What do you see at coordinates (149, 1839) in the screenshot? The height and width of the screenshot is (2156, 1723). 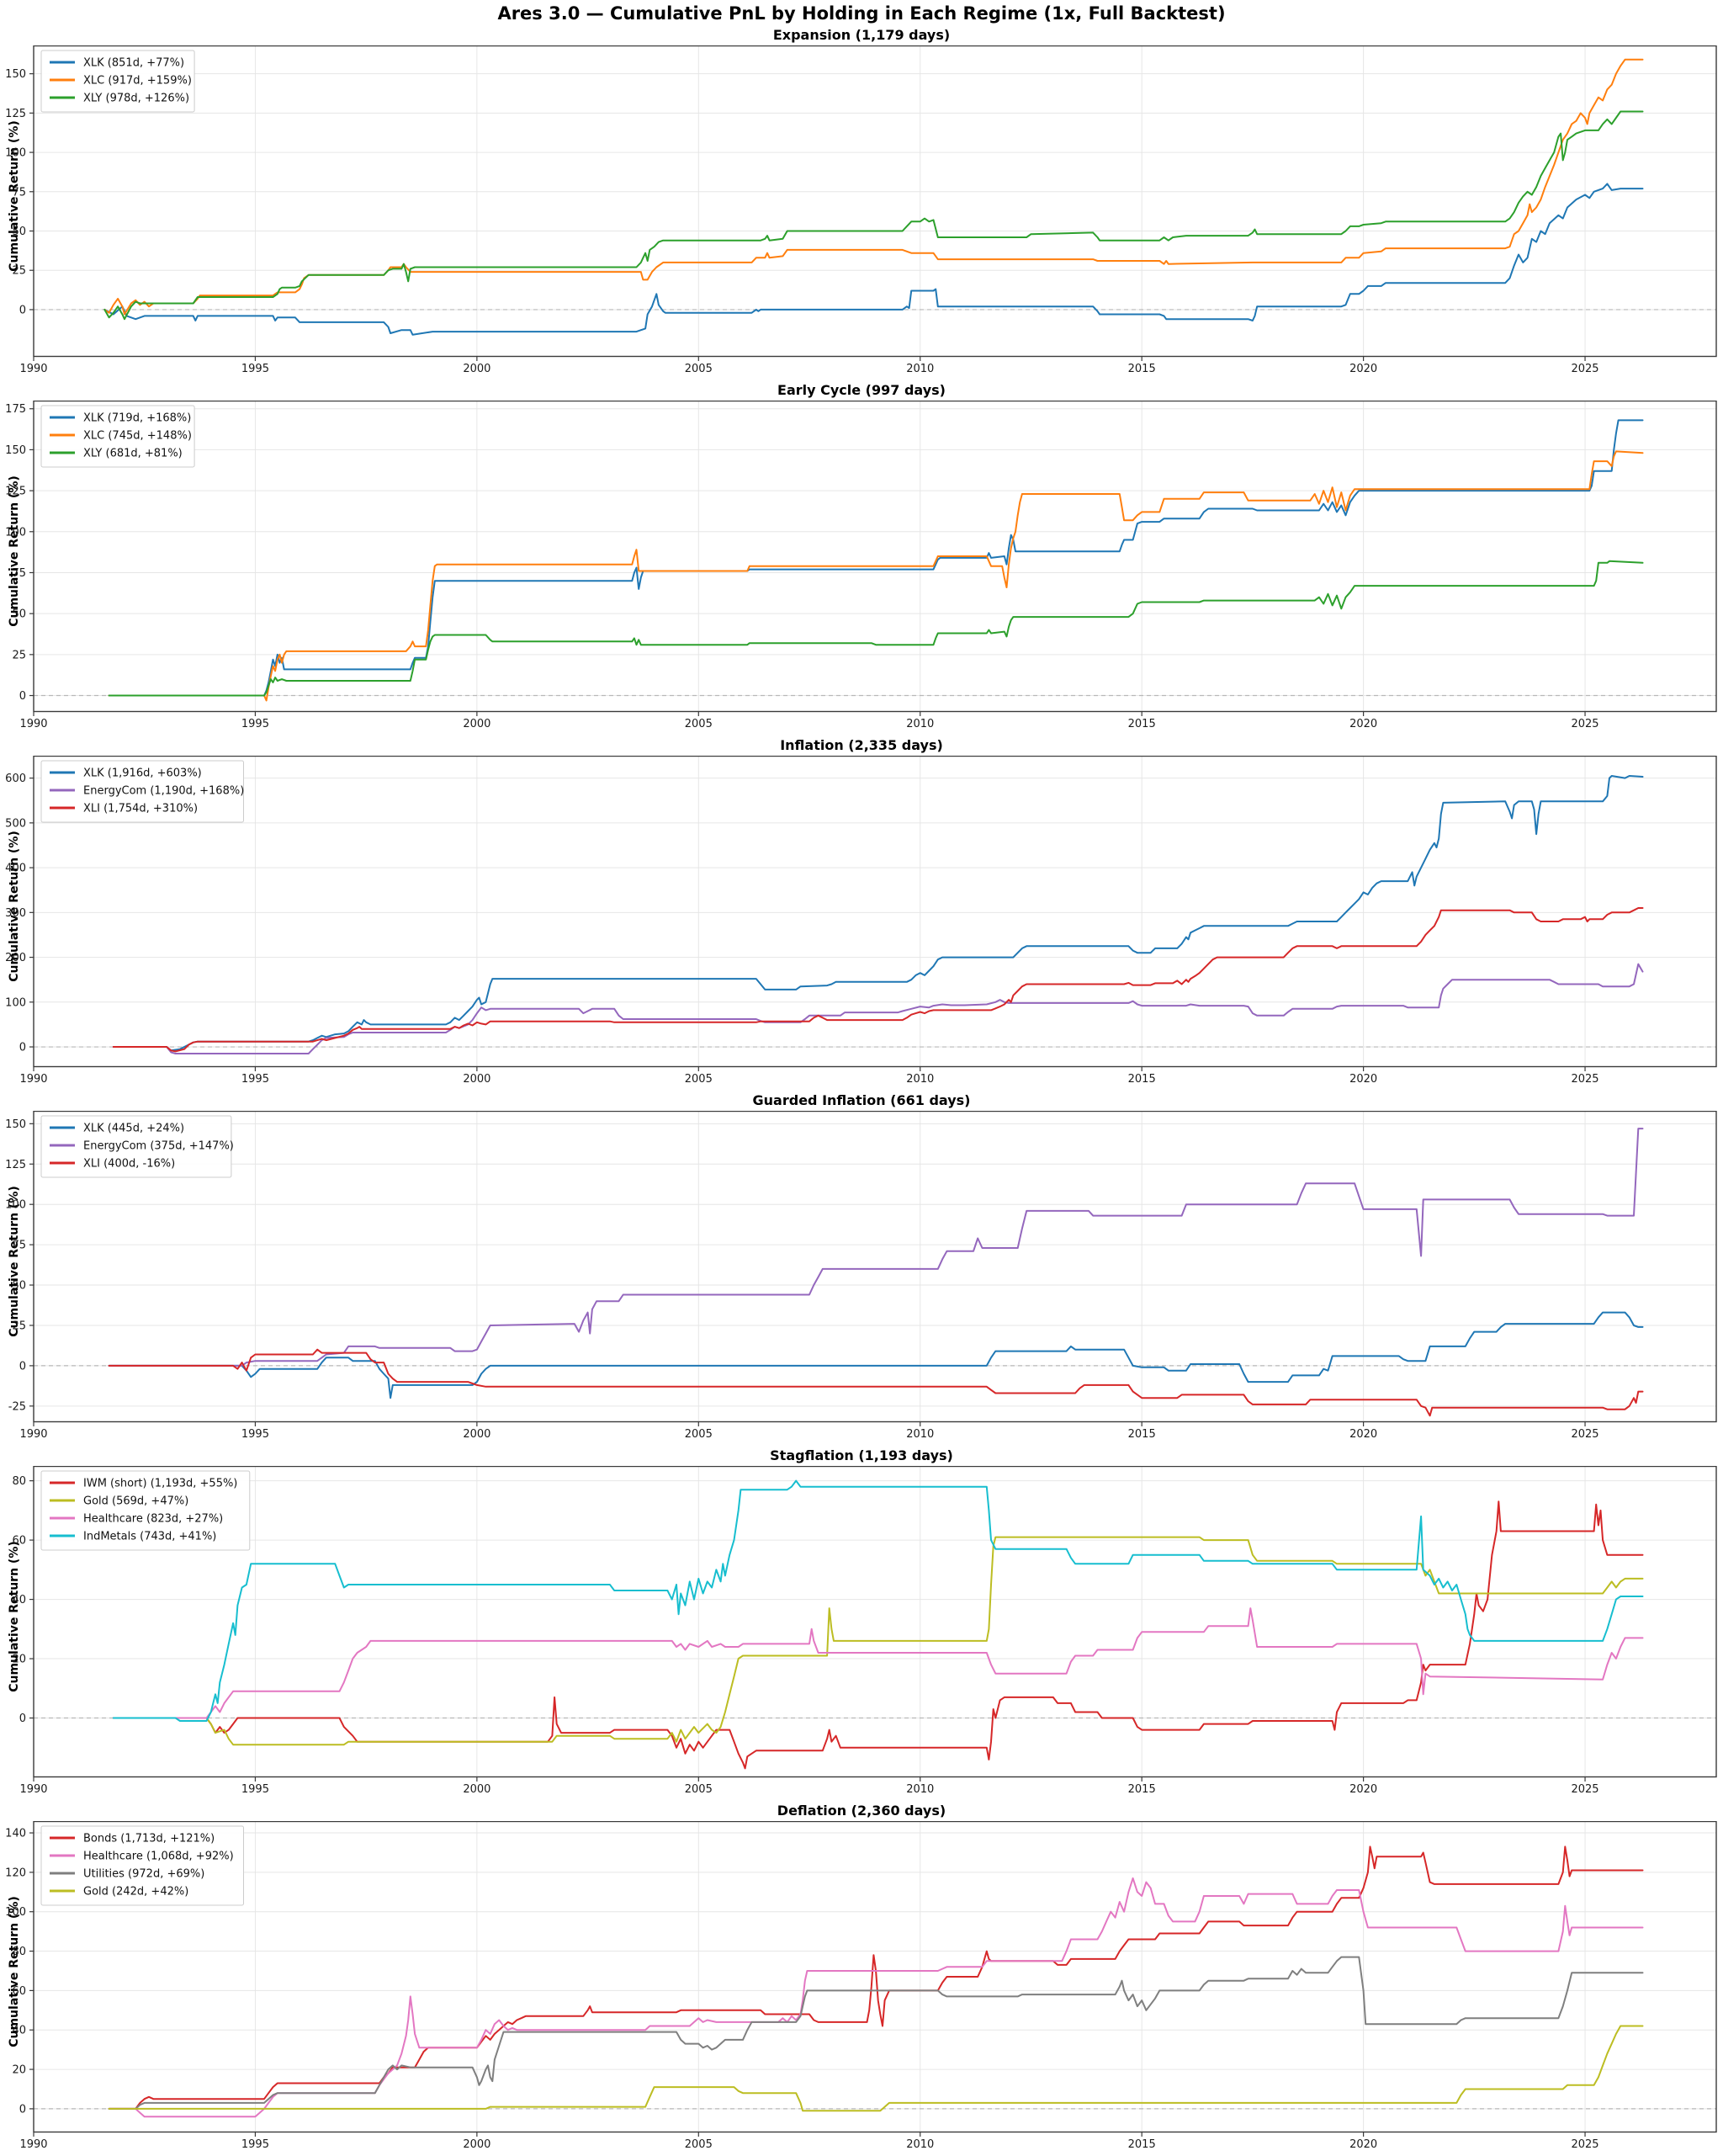 I see `legend-label: Bonds (1,713d, +121%)` at bounding box center [149, 1839].